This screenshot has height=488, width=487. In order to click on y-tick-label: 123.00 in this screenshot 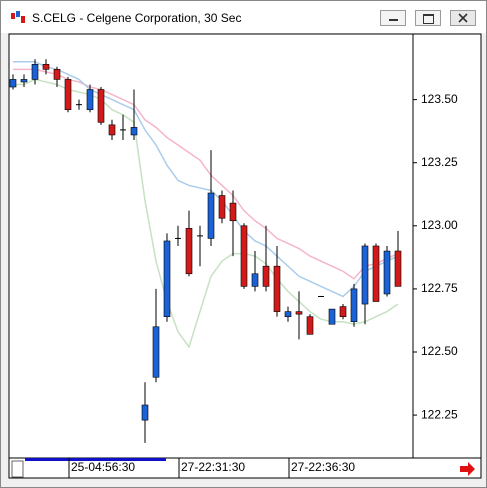, I will do `click(439, 225)`.